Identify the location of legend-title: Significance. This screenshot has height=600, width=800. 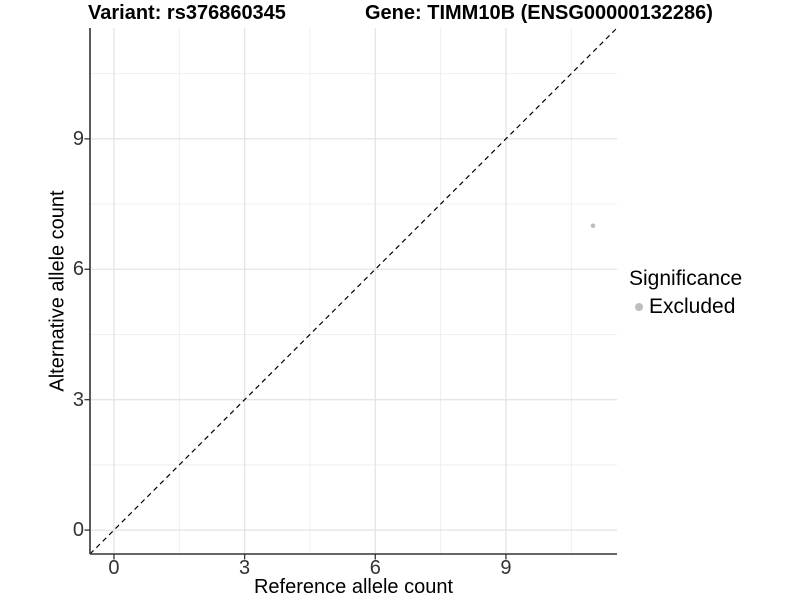
(686, 278).